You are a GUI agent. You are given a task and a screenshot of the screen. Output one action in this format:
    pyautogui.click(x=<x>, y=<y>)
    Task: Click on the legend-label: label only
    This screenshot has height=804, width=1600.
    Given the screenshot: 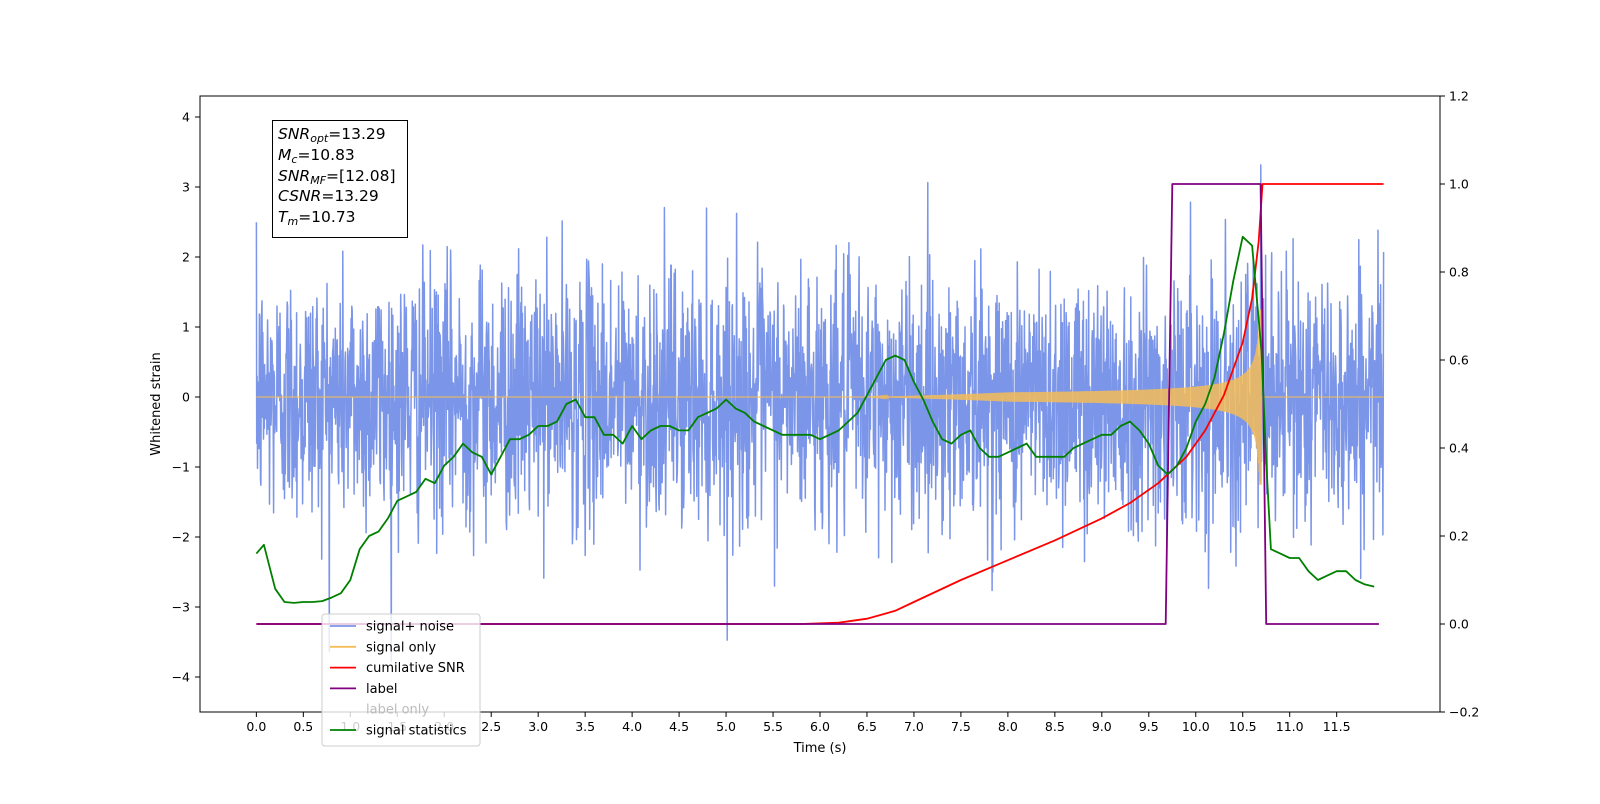 What is the action you would take?
    pyautogui.click(x=397, y=710)
    